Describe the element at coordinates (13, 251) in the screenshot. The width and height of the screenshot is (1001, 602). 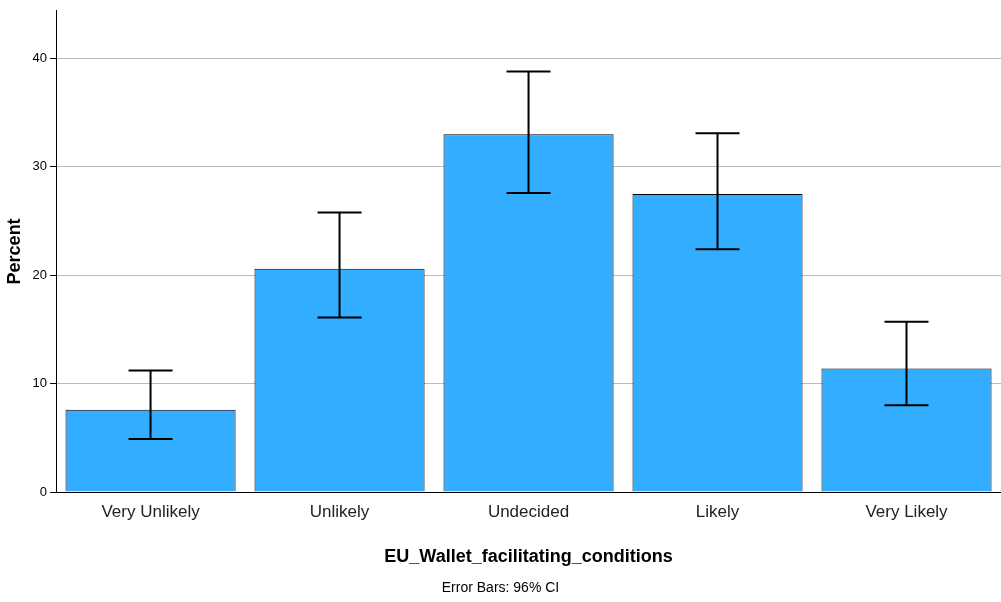
I see `y-axis-title: Percent` at that location.